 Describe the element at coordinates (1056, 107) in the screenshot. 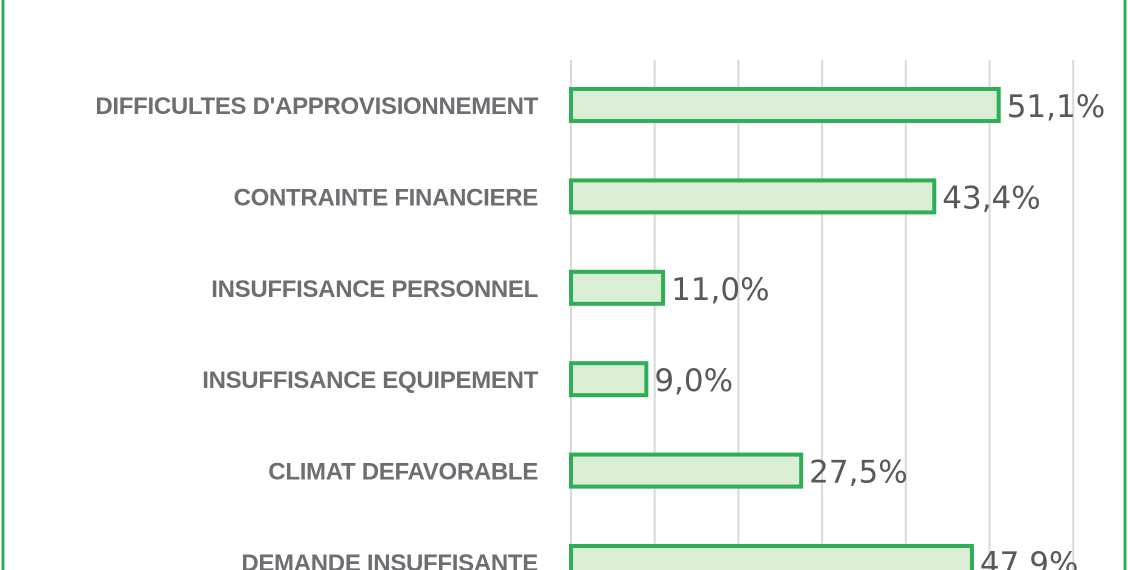

I see `value-label: 51,1%` at that location.